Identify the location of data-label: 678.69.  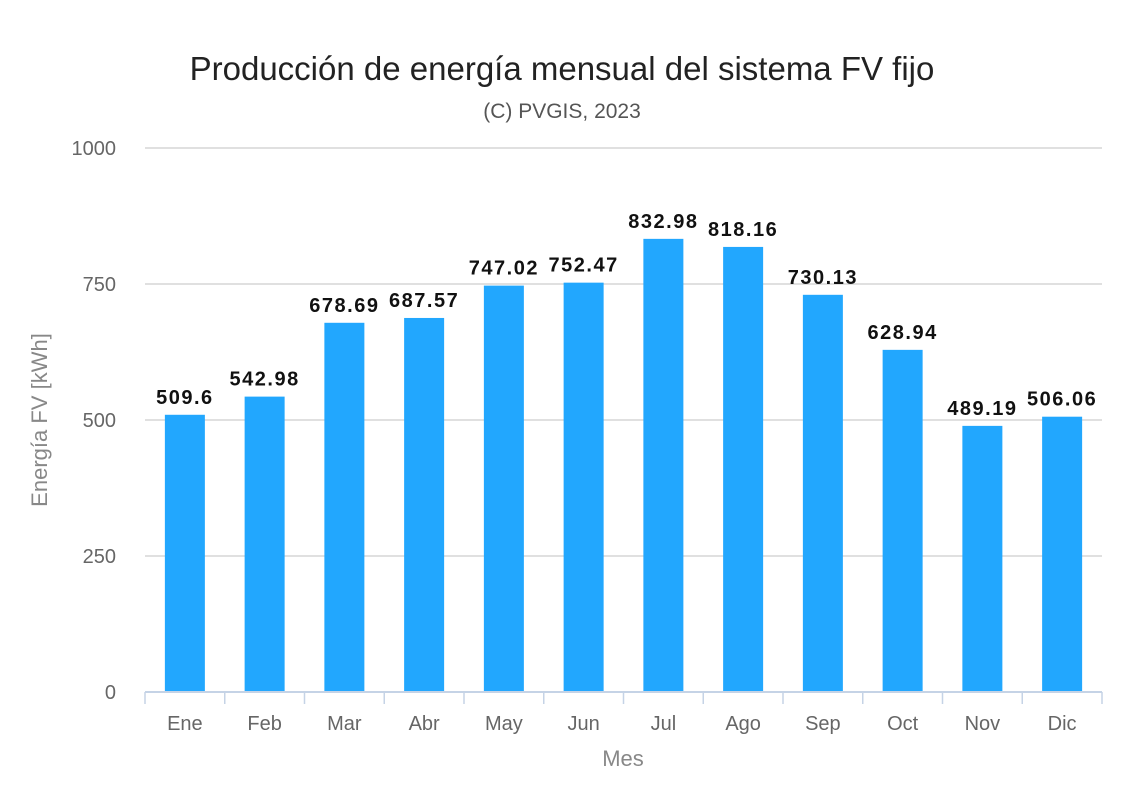
(344, 306).